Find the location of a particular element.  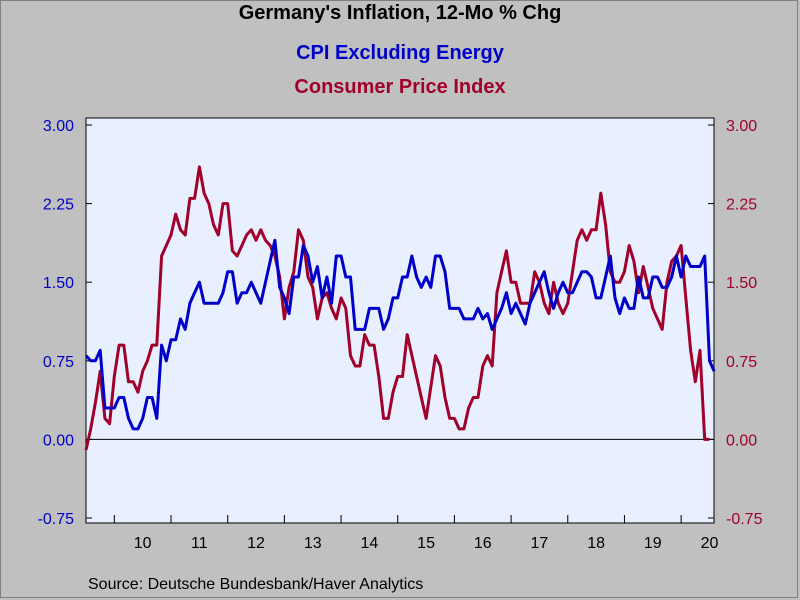

y-tick-label-right: 2.25 is located at coordinates (741, 205).